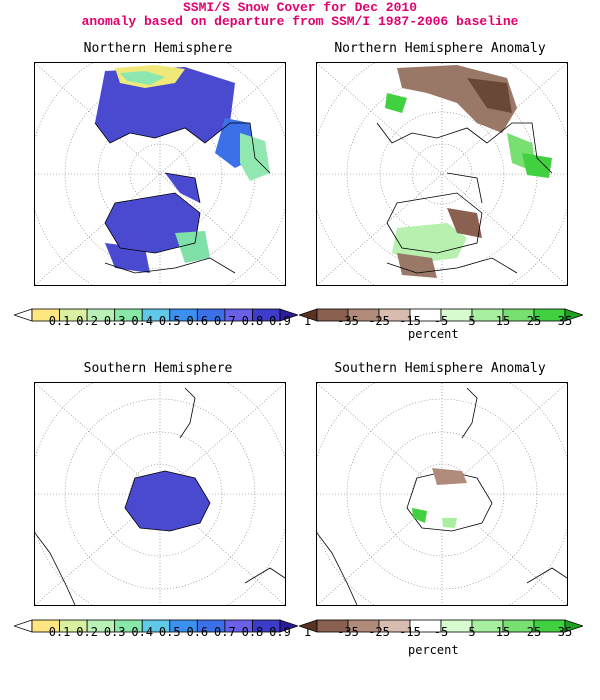 This screenshot has height=700, width=600. What do you see at coordinates (156, 626) in the screenshot?
I see `snow-fraction-colorbar-bottom` at bounding box center [156, 626].